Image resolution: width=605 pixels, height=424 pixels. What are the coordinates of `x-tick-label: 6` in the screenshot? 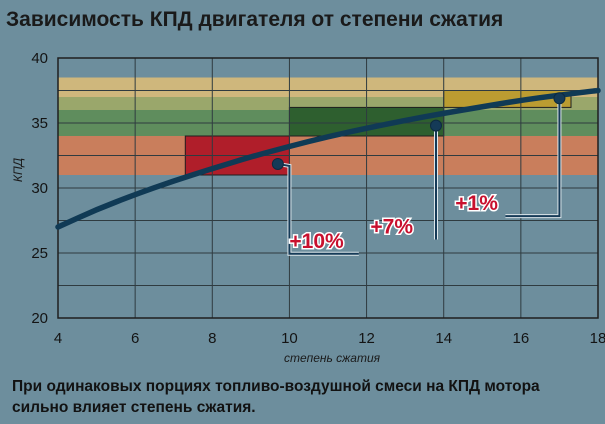 It's located at (135, 338).